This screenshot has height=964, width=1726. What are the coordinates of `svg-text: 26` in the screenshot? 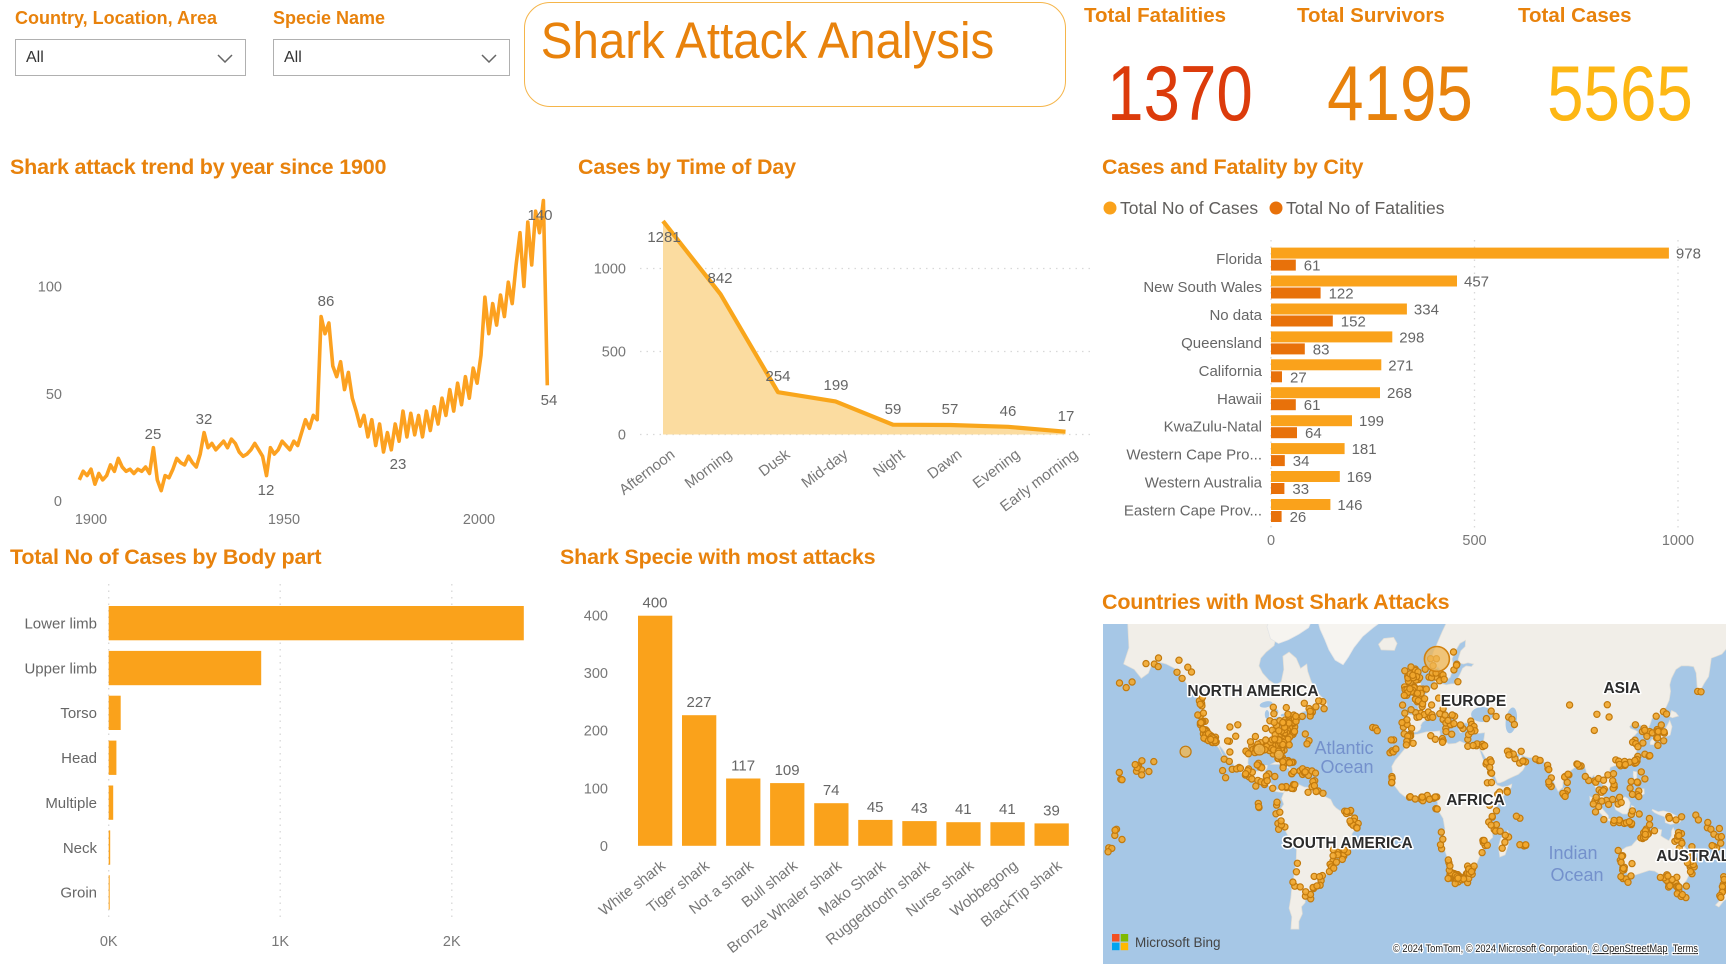 It's located at (1298, 517).